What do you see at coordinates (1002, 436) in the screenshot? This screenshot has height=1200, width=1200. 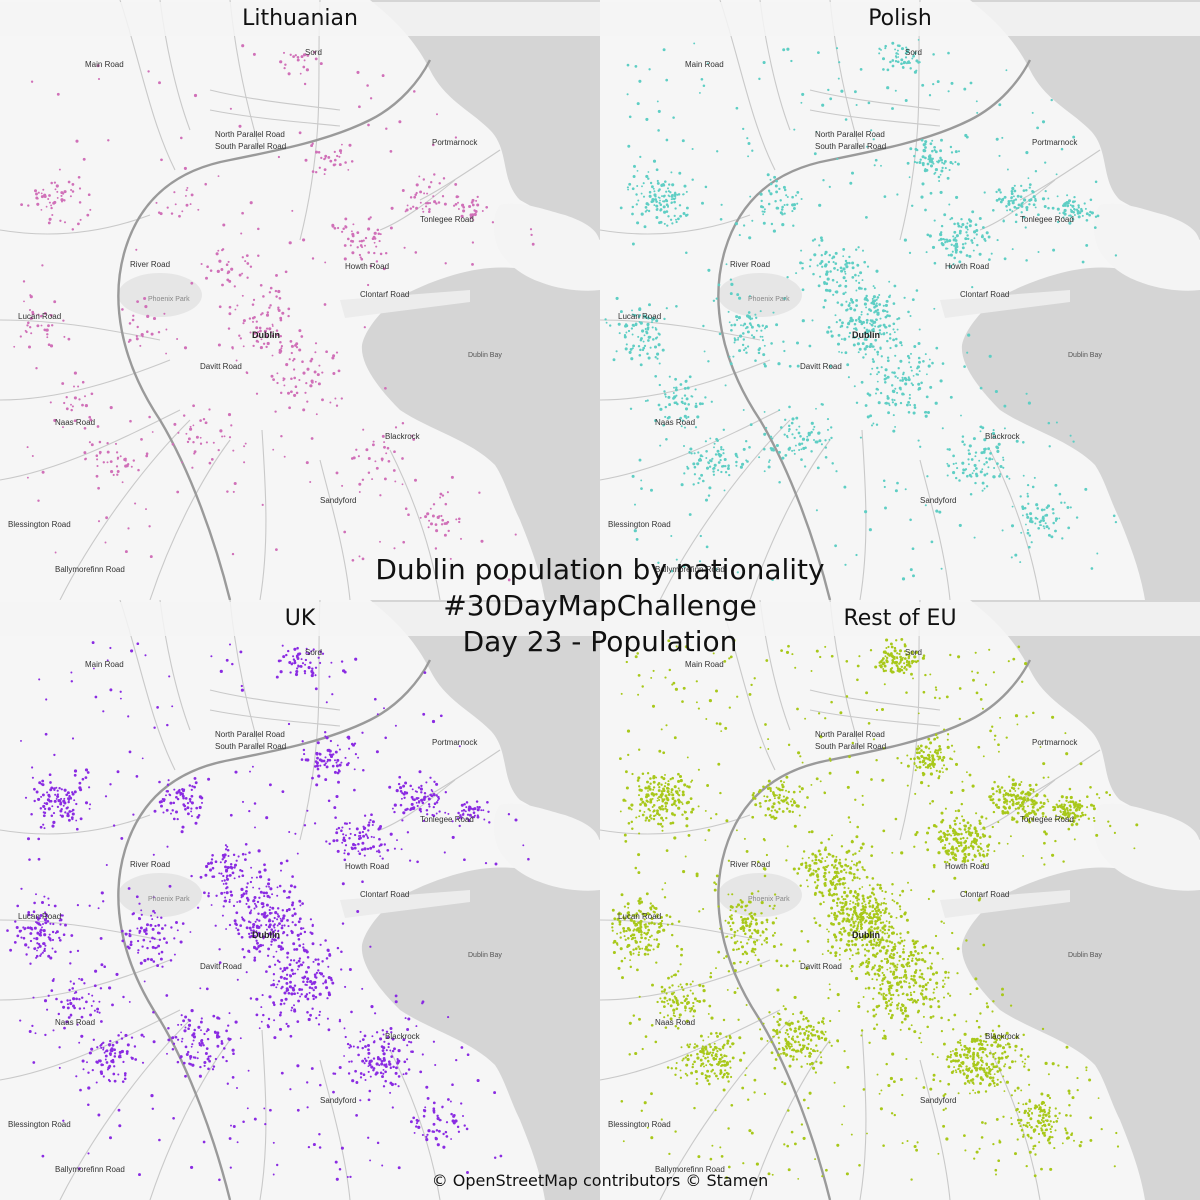 I see `place-label-blackrock: Blackrock` at bounding box center [1002, 436].